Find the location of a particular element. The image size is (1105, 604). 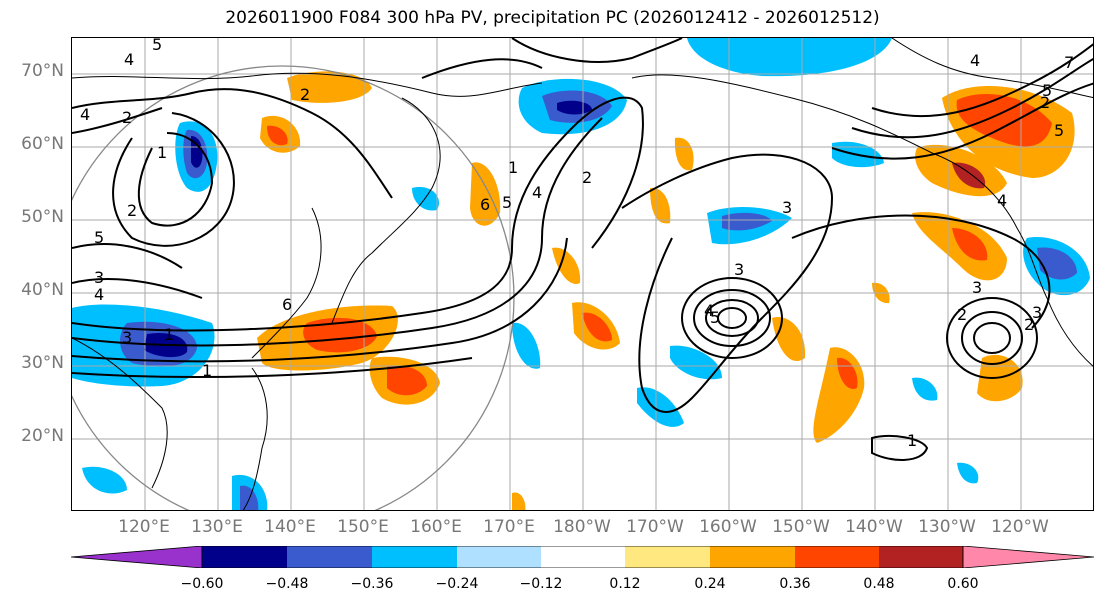

colorbar-tick: 0.12 is located at coordinates (625, 584).